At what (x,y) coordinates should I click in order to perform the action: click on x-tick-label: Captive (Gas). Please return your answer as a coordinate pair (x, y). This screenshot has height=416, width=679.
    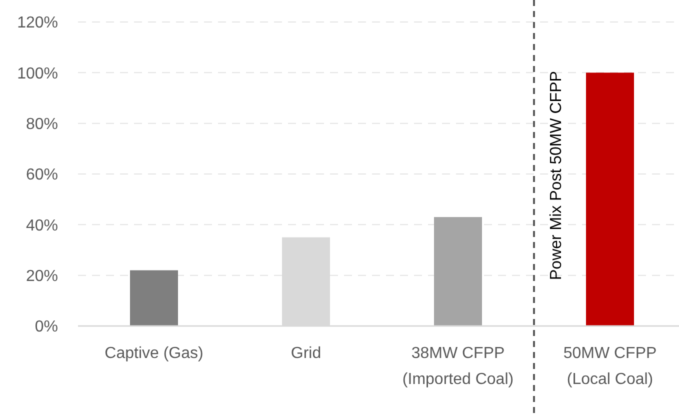
    Looking at the image, I should click on (154, 353).